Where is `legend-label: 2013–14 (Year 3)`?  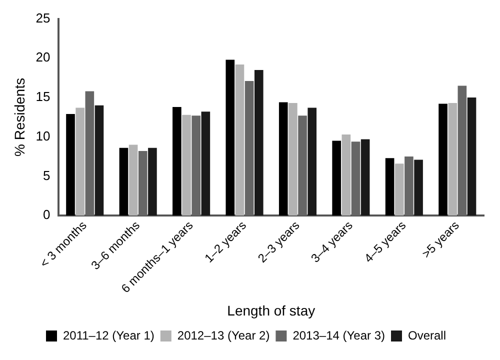
legend-label: 2013–14 (Year 3) is located at coordinates (338, 335).